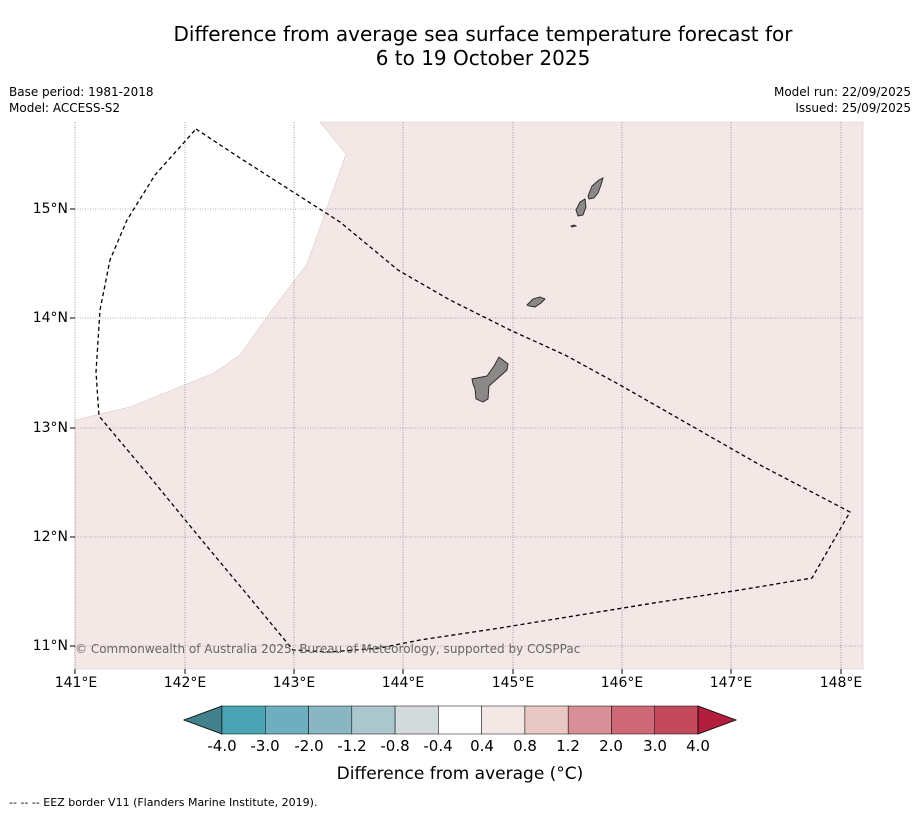 The width and height of the screenshot is (919, 816). What do you see at coordinates (717, 720) in the screenshot?
I see `colorbar-extend-high` at bounding box center [717, 720].